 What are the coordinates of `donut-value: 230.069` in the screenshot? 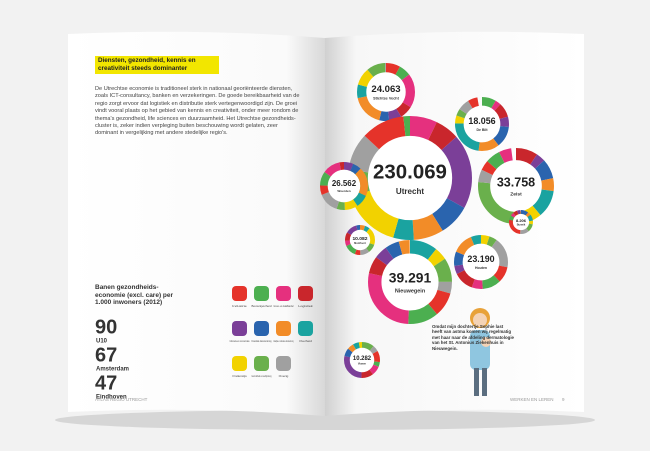 It's located at (410, 171).